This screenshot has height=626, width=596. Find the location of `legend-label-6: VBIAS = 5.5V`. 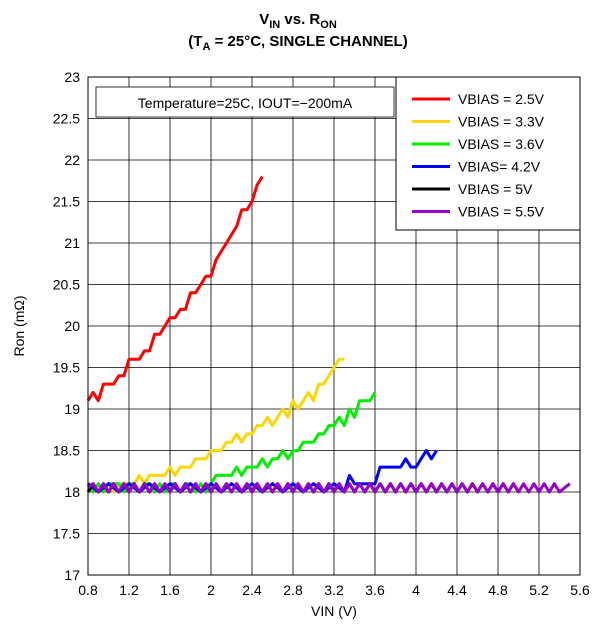

legend-label-6: VBIAS = 5.5V is located at coordinates (501, 212).